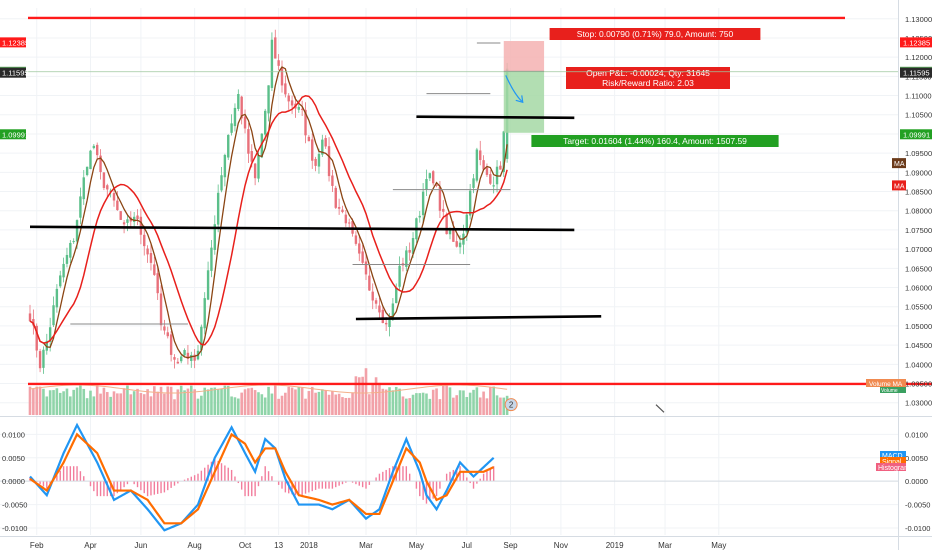 The image size is (932, 555). What do you see at coordinates (892, 462) in the screenshot?
I see `macd-tag-text: Signal` at bounding box center [892, 462].